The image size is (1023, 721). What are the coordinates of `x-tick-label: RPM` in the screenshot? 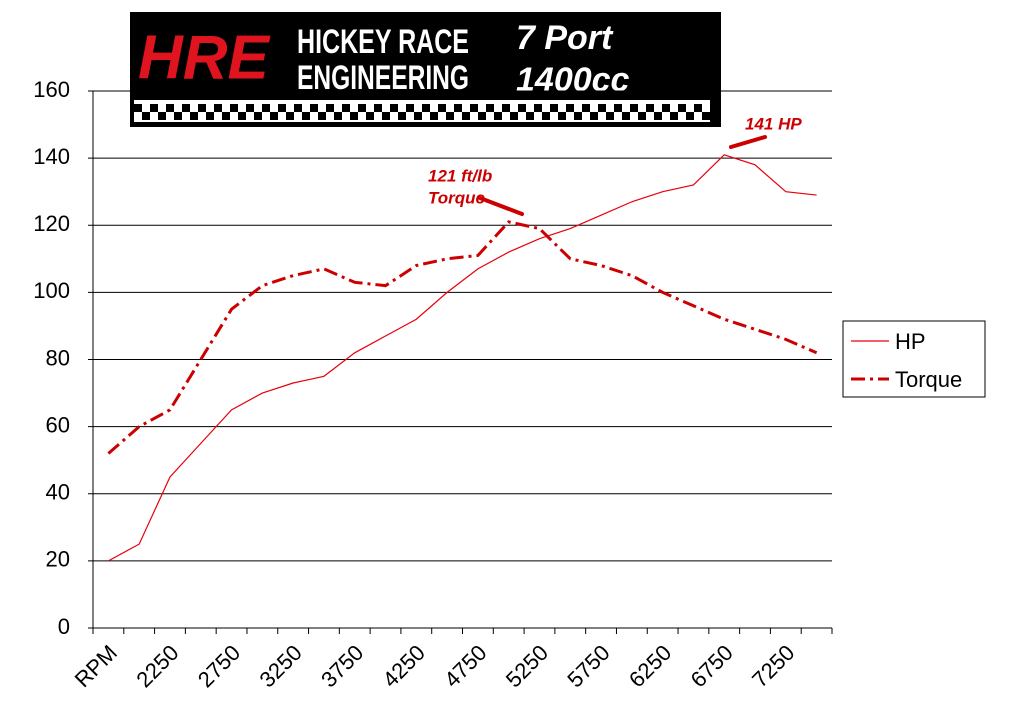 It's located at (96, 666).